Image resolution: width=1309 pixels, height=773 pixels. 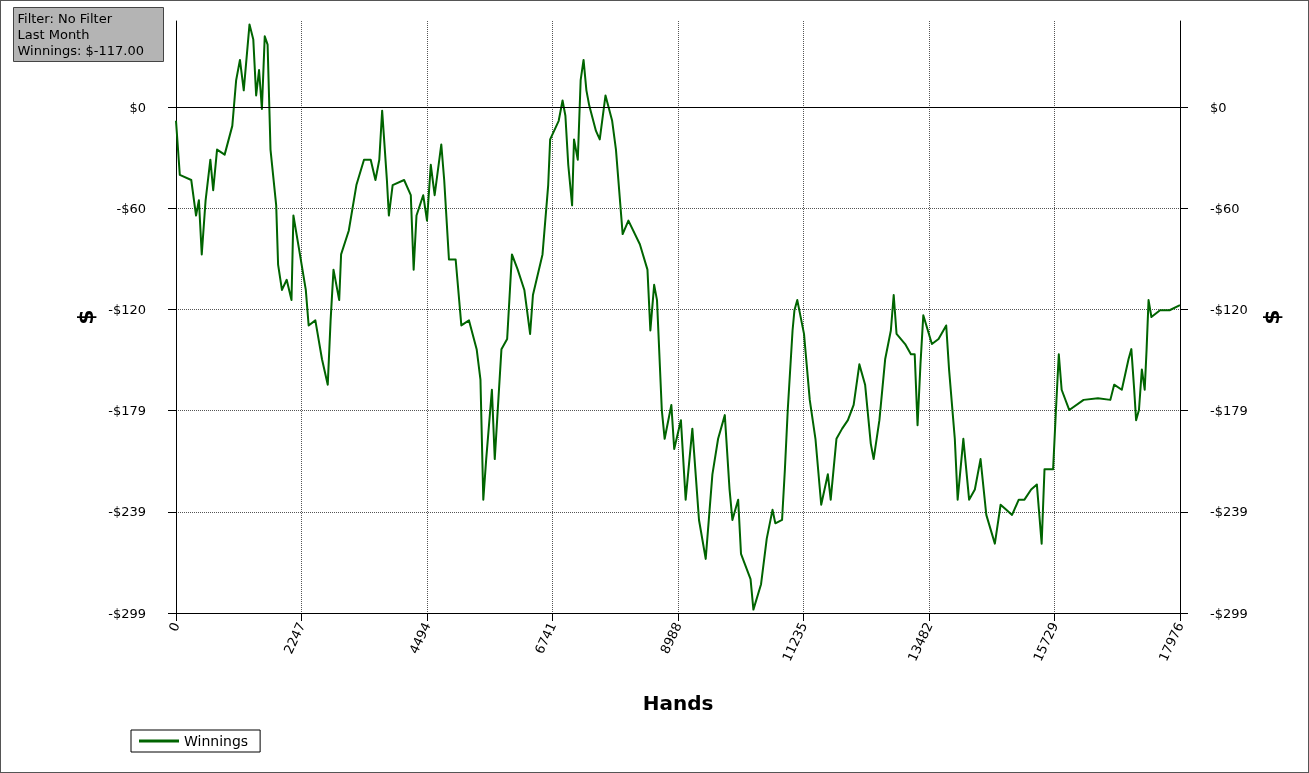 I want to click on y-tick-label: -$120, so click(x=127, y=310).